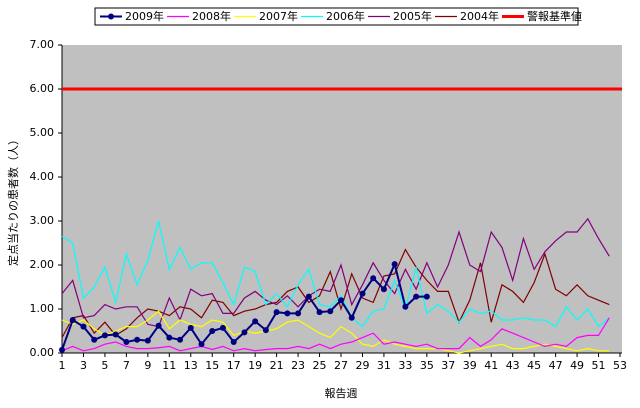 The width and height of the screenshot is (640, 408). What do you see at coordinates (491, 365) in the screenshot?
I see `x-tick-label: 41` at bounding box center [491, 365].